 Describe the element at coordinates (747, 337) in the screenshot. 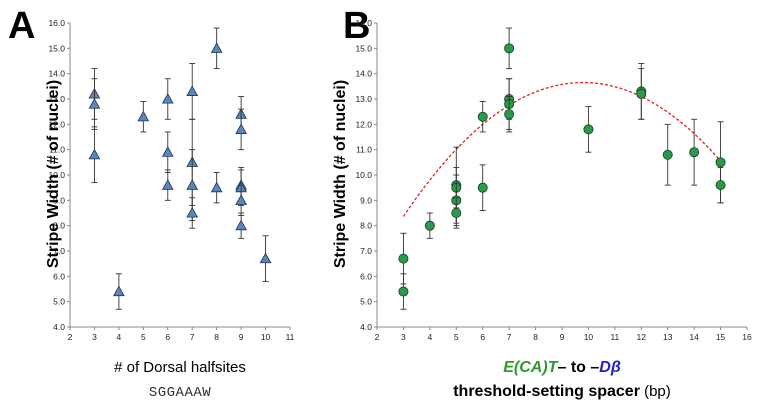

I see `chart-b-x-tick-label: 16` at that location.